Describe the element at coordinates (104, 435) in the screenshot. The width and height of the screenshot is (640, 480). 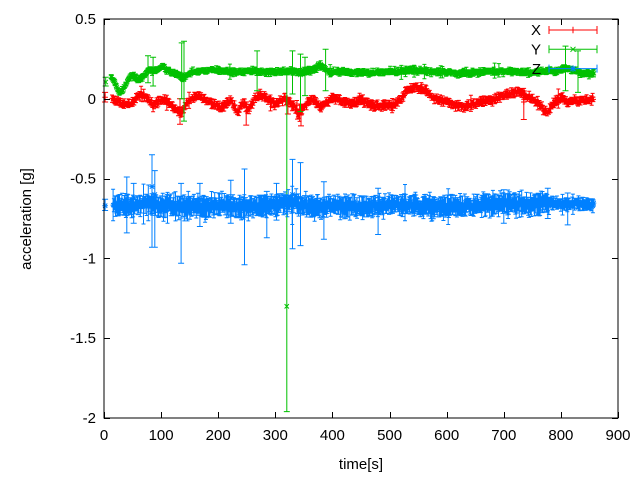
I see `x-tick-label: 0` at that location.